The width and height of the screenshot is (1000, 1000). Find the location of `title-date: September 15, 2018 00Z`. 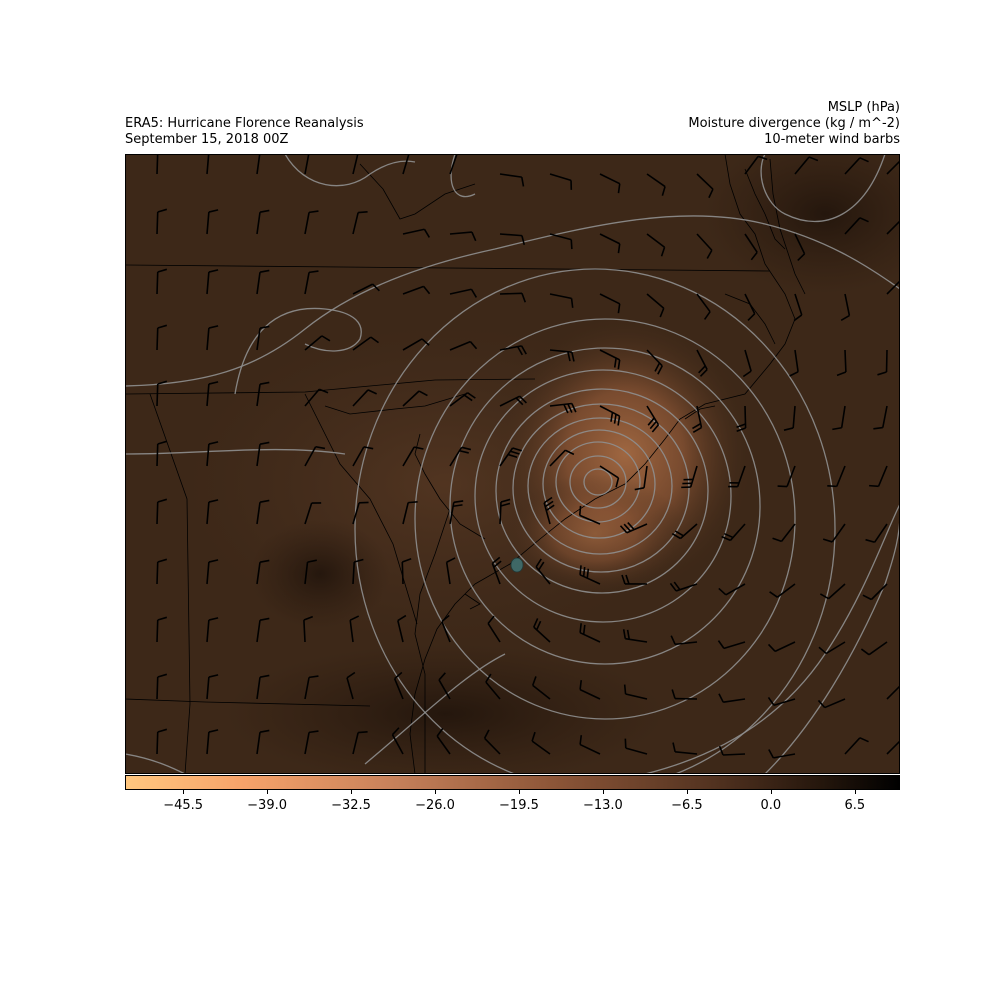

title-date: September 15, 2018 00Z is located at coordinates (207, 139).